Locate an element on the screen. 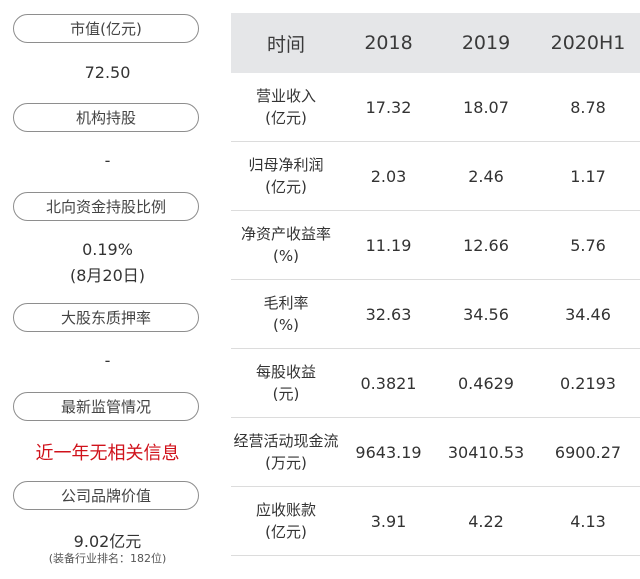 The height and width of the screenshot is (579, 640). value-cell: 34.46 is located at coordinates (588, 314).